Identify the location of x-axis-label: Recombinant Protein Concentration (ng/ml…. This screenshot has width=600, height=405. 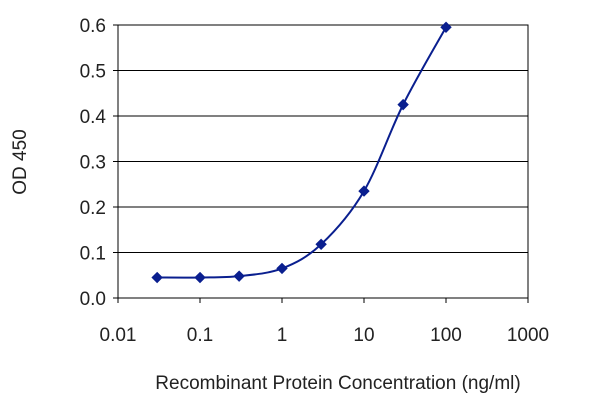
(337, 383).